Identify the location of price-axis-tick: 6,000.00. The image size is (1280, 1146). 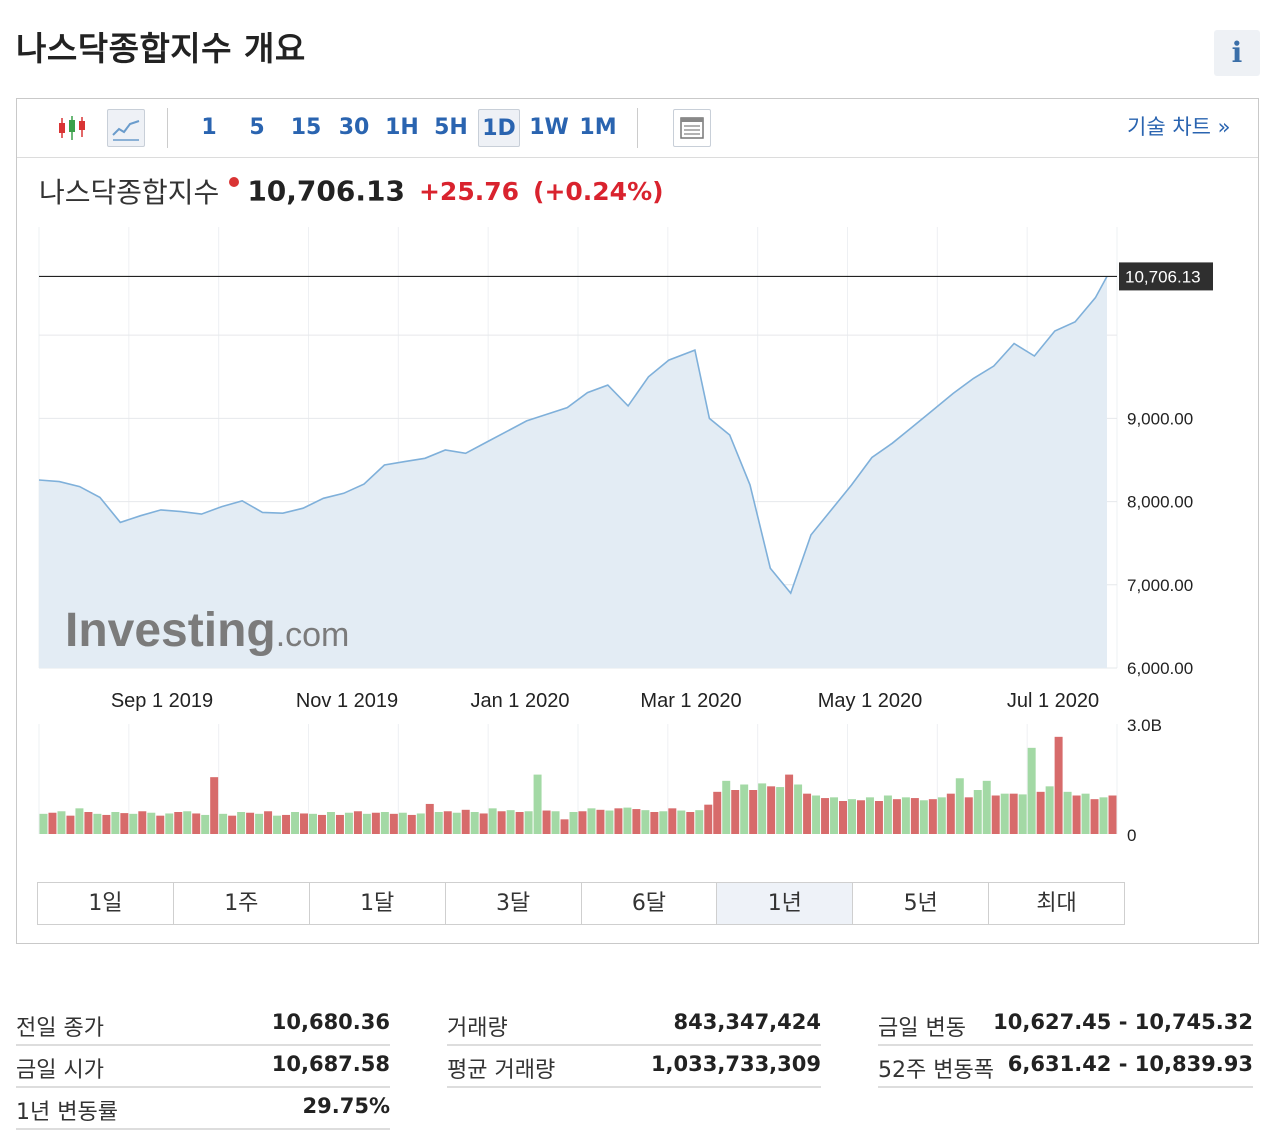
(1160, 668).